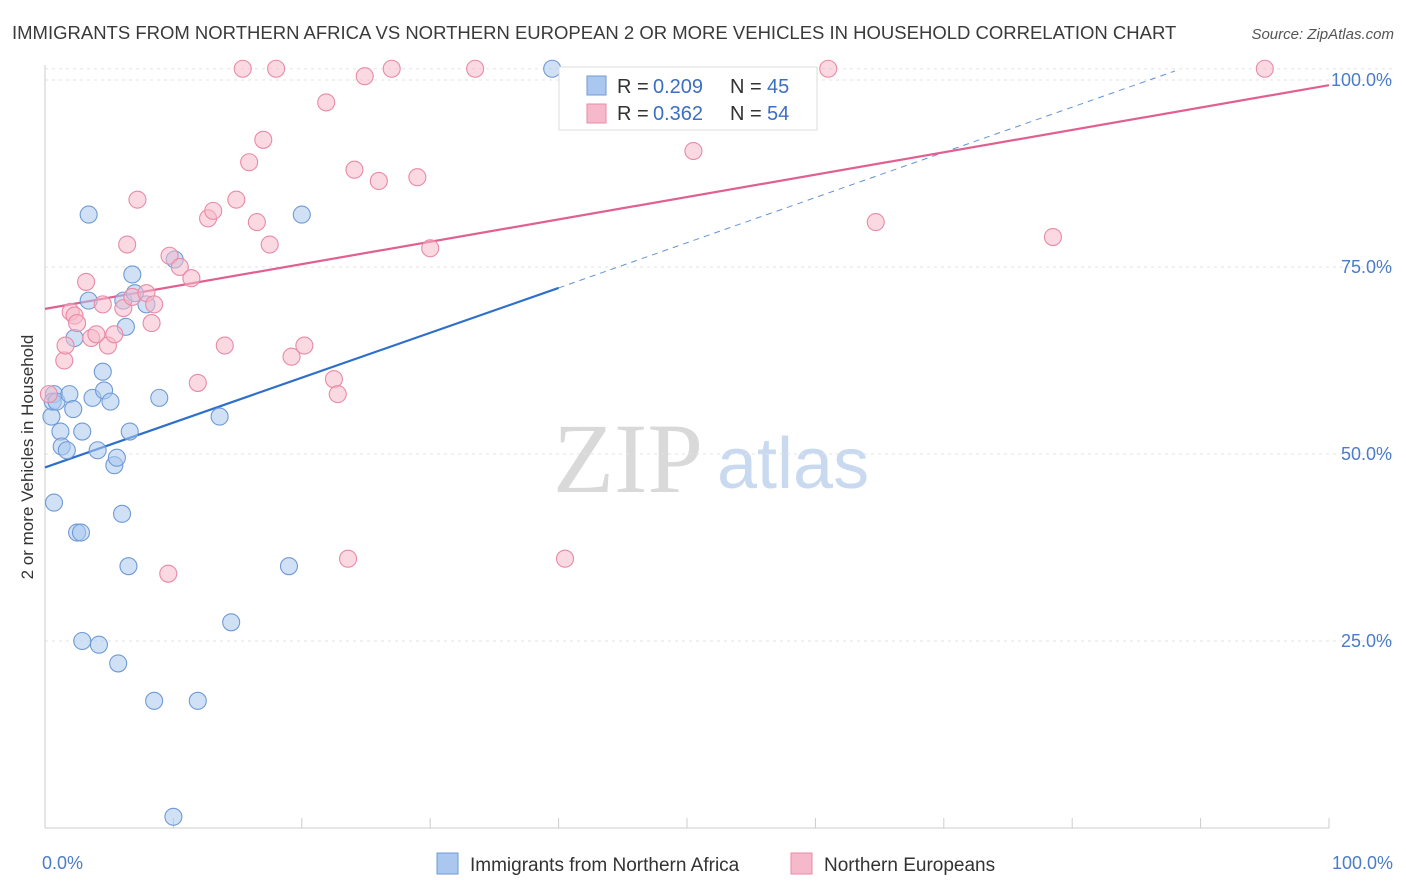 The height and width of the screenshot is (892, 1406). What do you see at coordinates (605, 865) in the screenshot?
I see `series-legend-label-blue: Immigrants from Northern Africa` at bounding box center [605, 865].